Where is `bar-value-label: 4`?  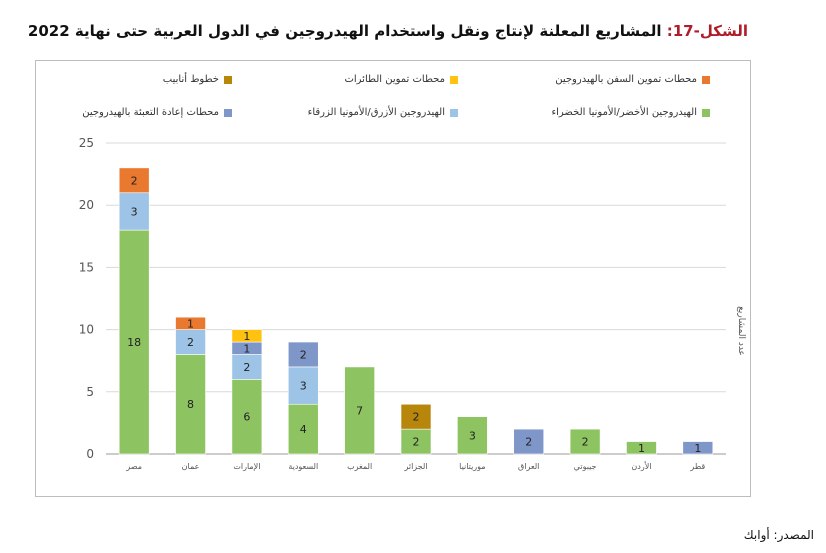
bar-value-label: 4 is located at coordinates (303, 429).